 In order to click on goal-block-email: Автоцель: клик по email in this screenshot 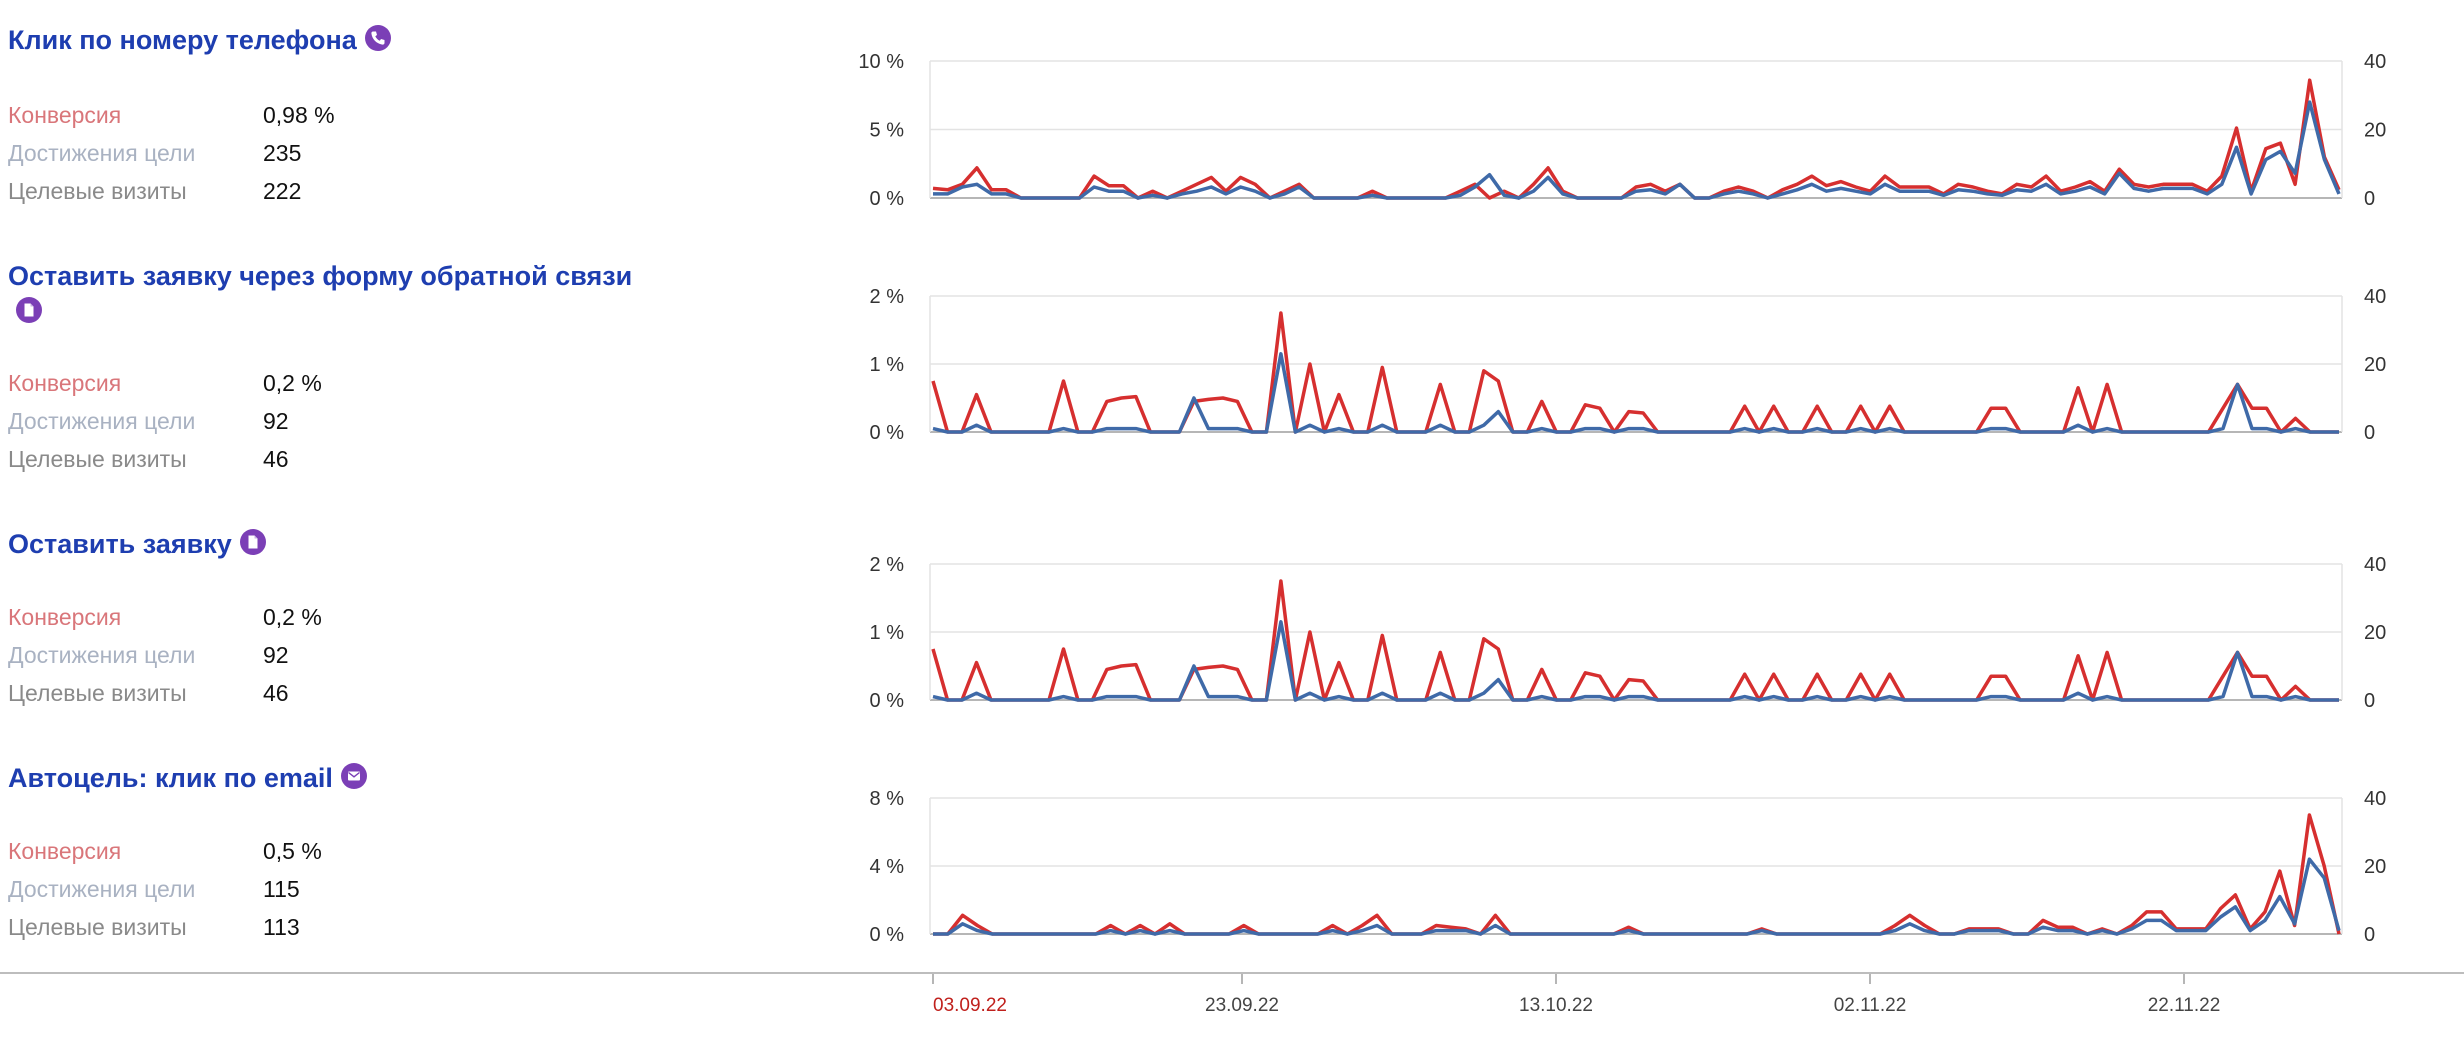, I will do `click(358, 778)`.